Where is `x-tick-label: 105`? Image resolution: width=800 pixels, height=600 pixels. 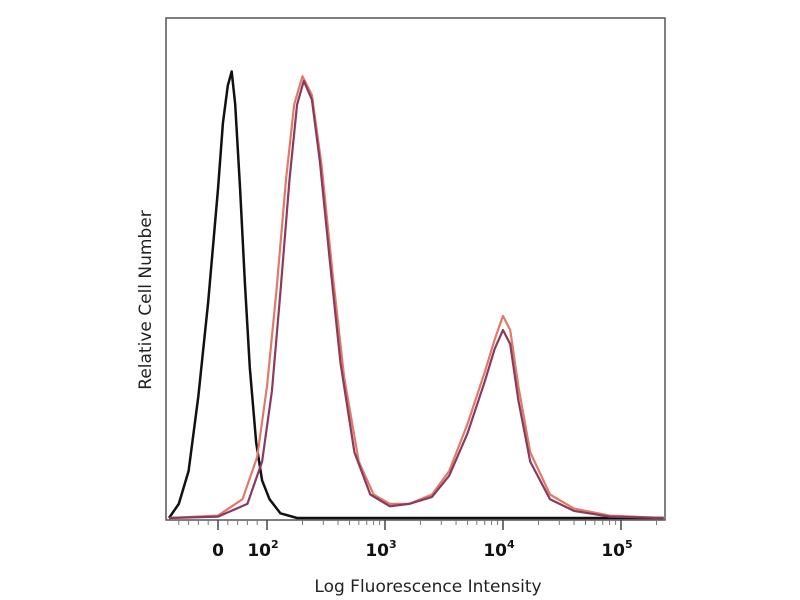
x-tick-label: 105 is located at coordinates (616, 549).